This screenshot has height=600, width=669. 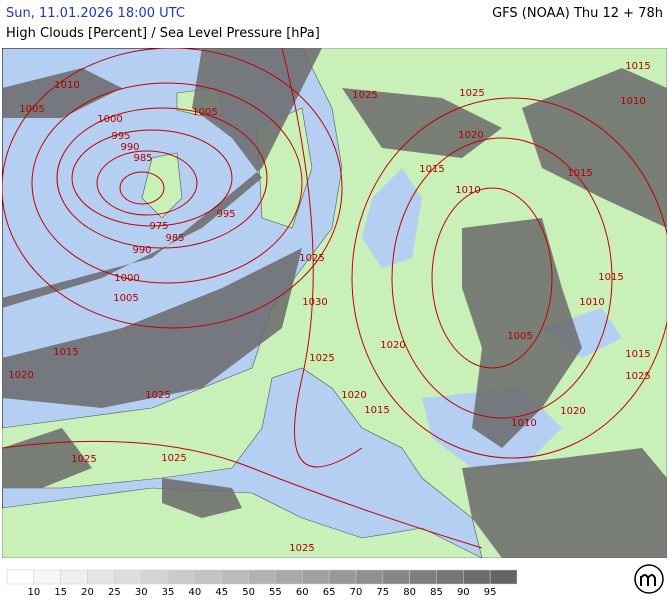 I want to click on legend-label: 60, so click(x=302, y=592).